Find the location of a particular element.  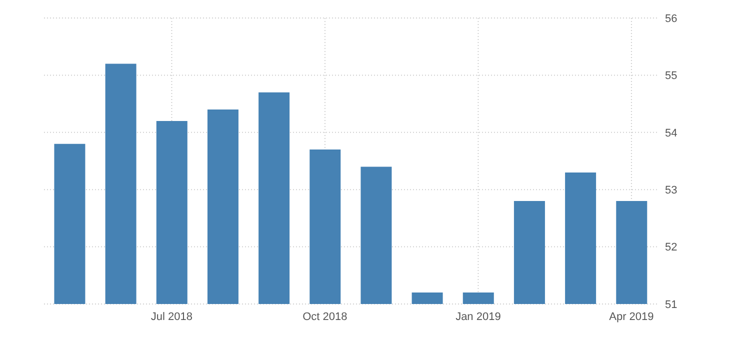

x-tick-label: Jul 2018 is located at coordinates (171, 316).